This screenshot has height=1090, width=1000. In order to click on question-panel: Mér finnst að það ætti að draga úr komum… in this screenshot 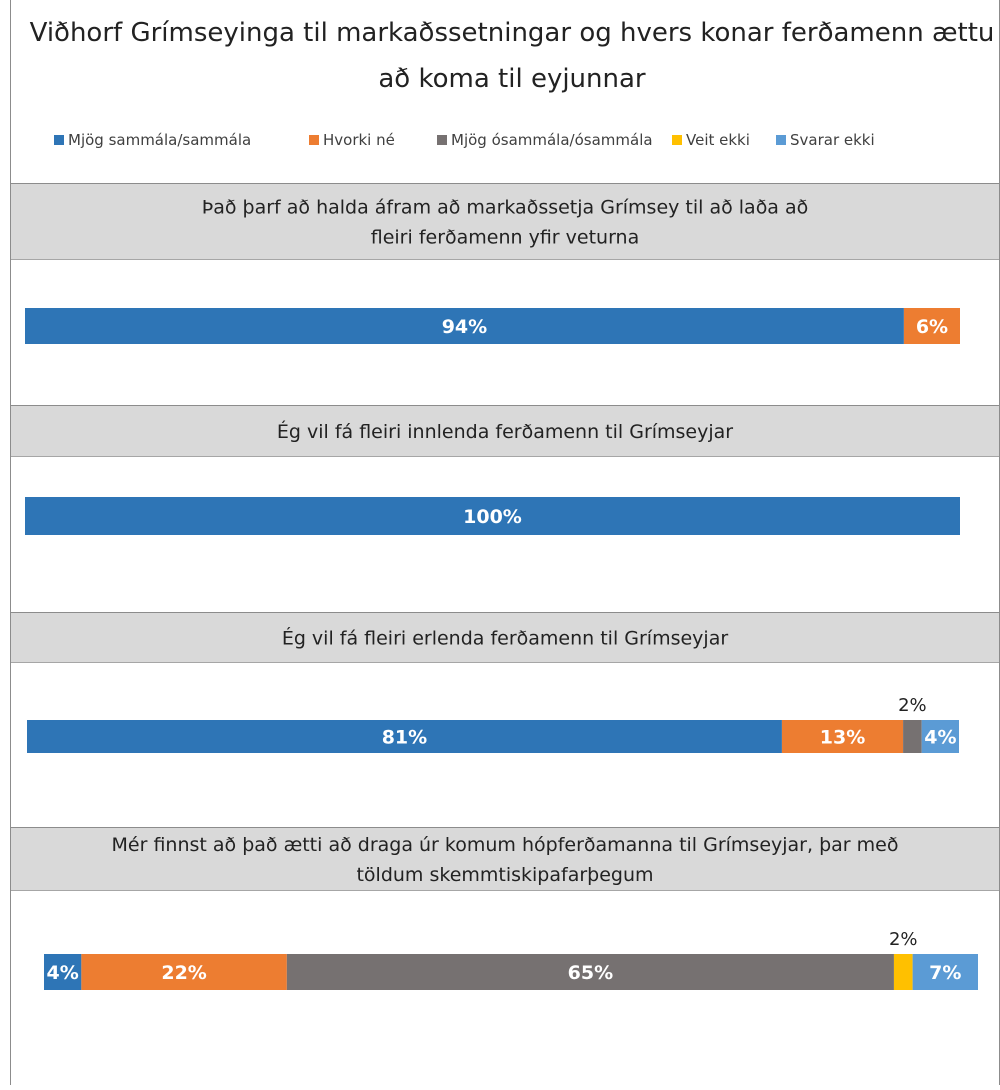, I will do `click(505, 908)`.